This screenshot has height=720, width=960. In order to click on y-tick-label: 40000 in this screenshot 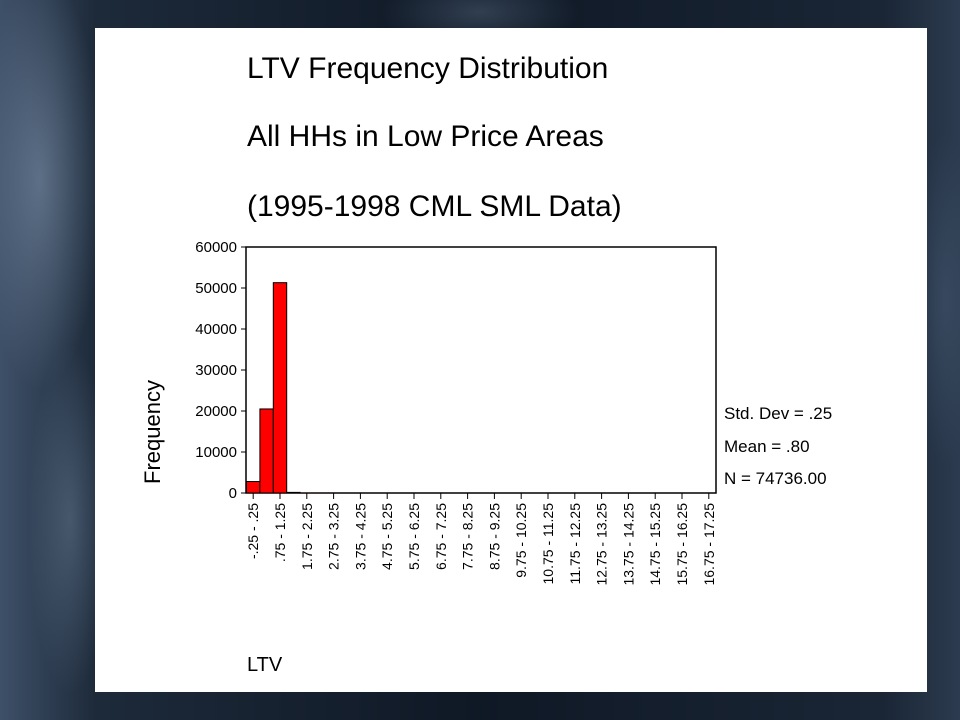, I will do `click(216, 329)`.